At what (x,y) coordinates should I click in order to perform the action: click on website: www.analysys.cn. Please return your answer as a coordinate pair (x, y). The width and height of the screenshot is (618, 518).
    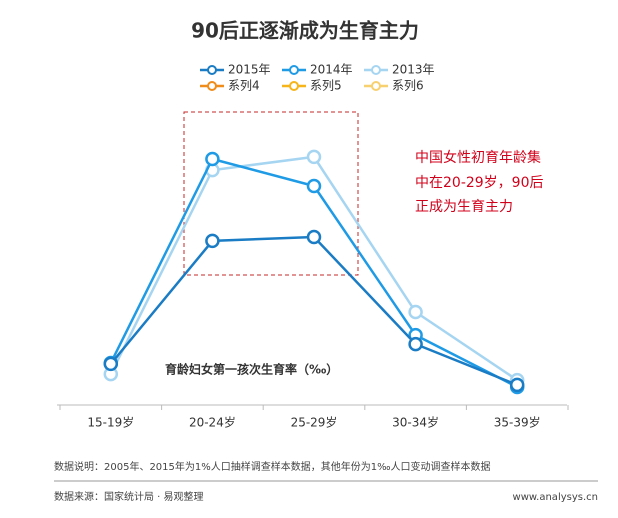
    Looking at the image, I should click on (555, 497).